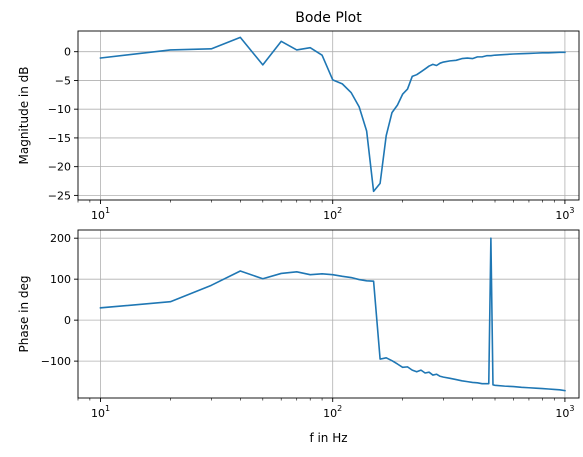 Image resolution: width=583 pixels, height=457 pixels. Describe the element at coordinates (328, 18) in the screenshot. I see `chart-title: Bode Plot` at that location.